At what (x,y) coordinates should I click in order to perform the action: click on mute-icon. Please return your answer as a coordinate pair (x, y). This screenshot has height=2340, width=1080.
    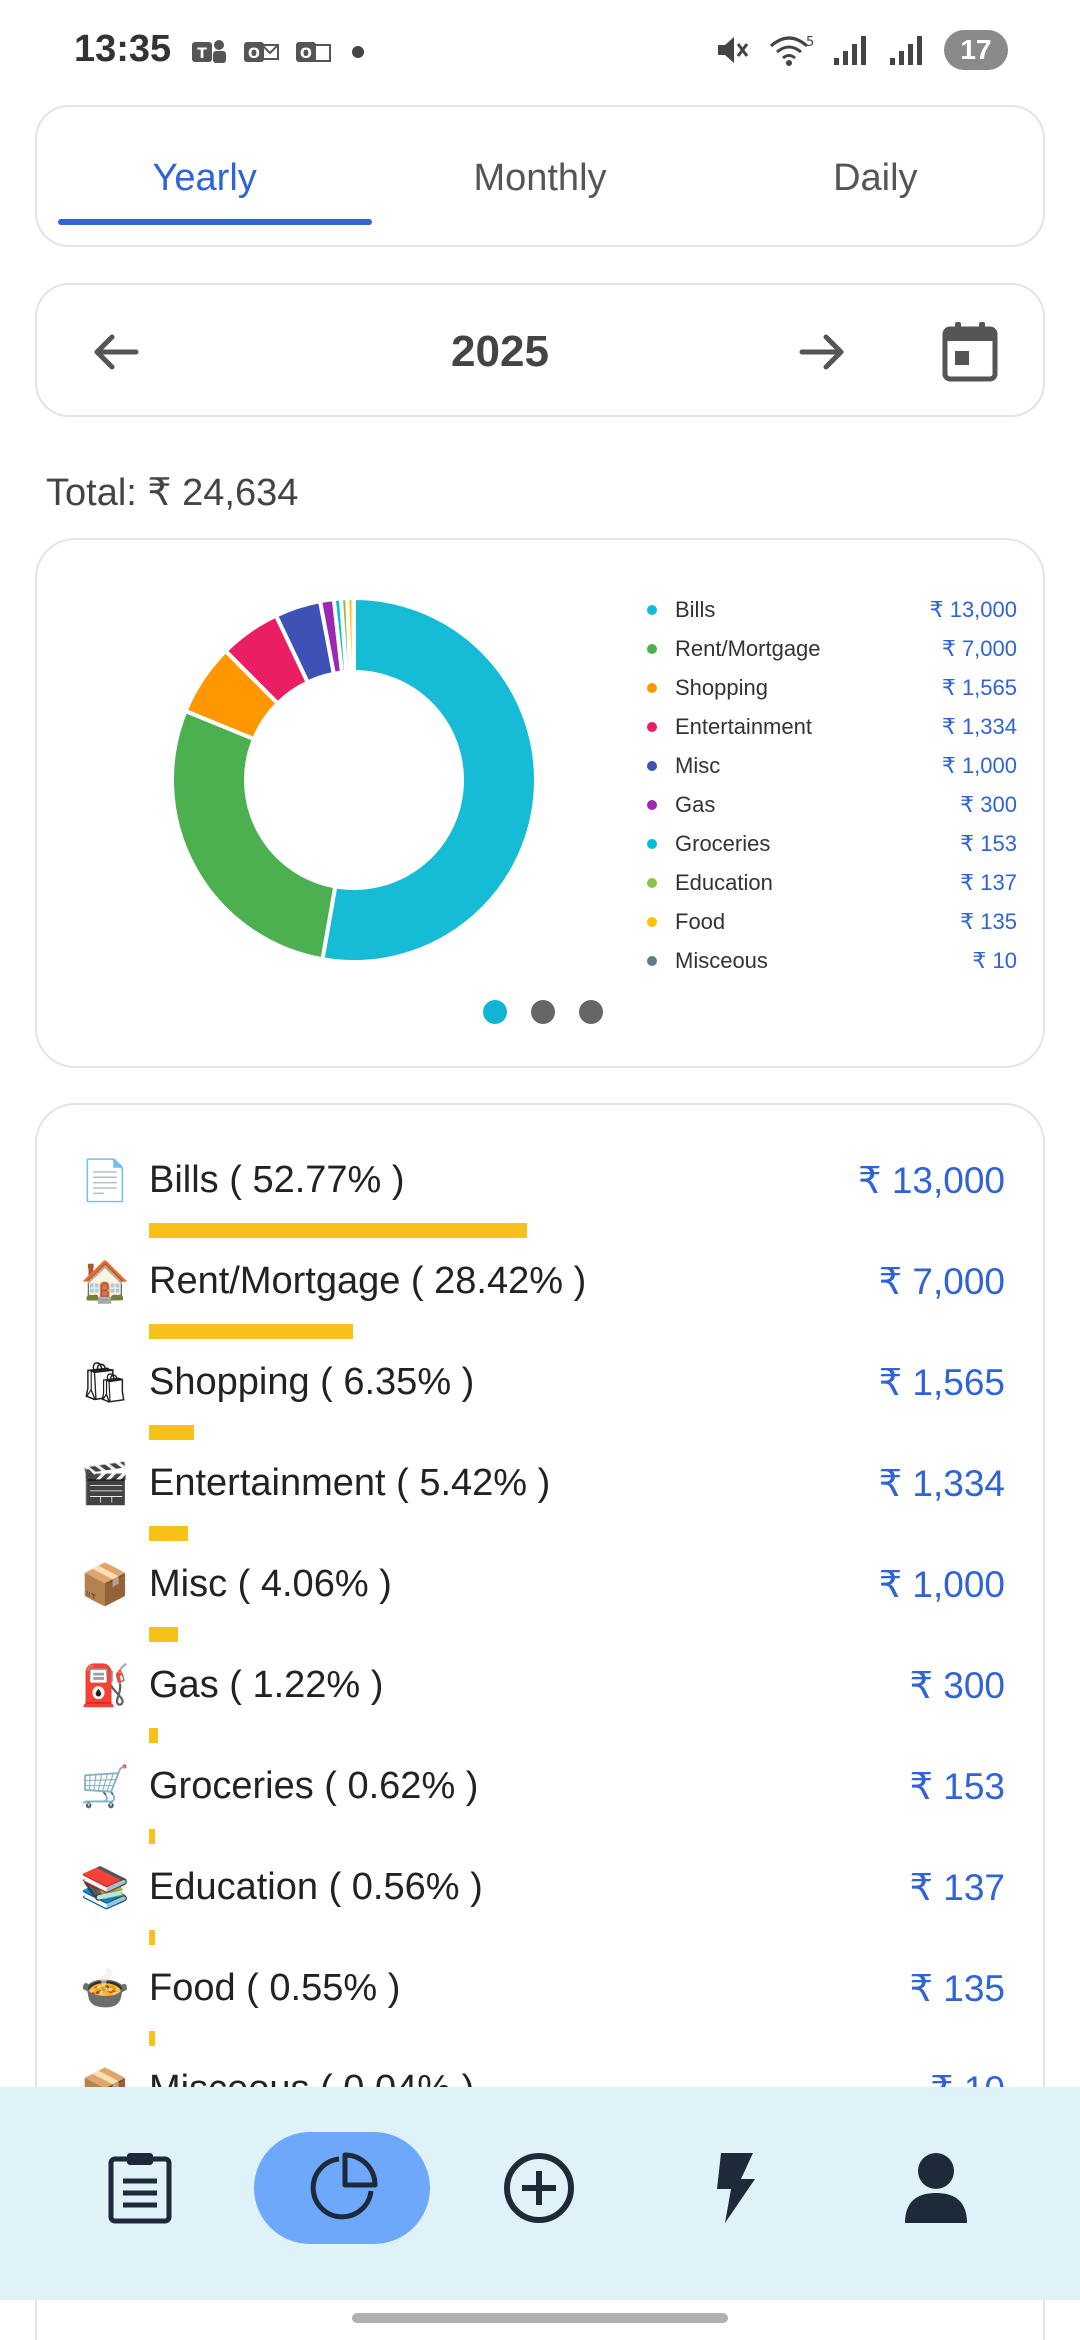
    Looking at the image, I should click on (733, 50).